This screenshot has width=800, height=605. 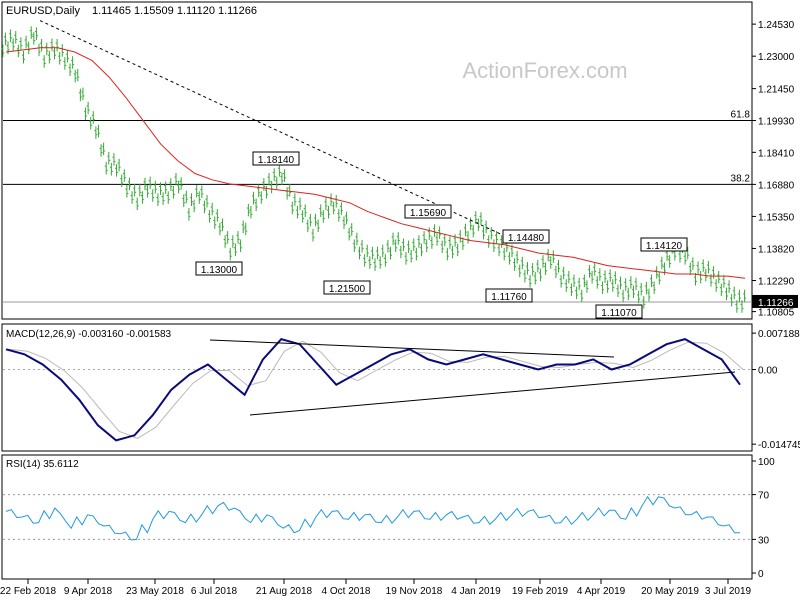 I want to click on x-tick-label: 6 Jul 2018, so click(x=214, y=591).